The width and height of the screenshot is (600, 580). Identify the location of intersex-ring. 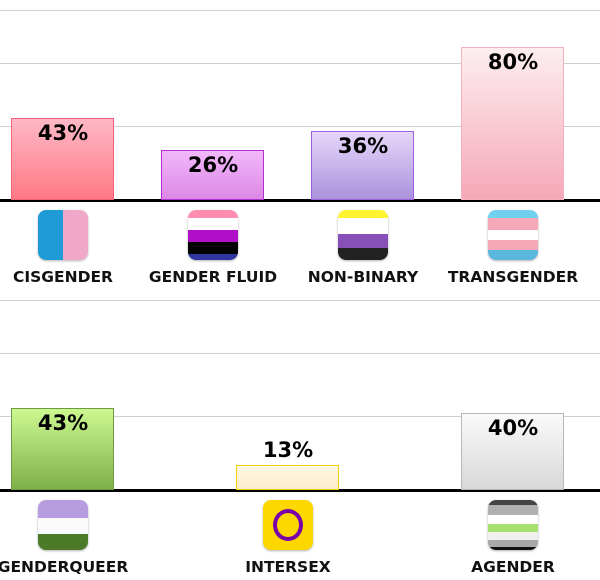
(288, 525).